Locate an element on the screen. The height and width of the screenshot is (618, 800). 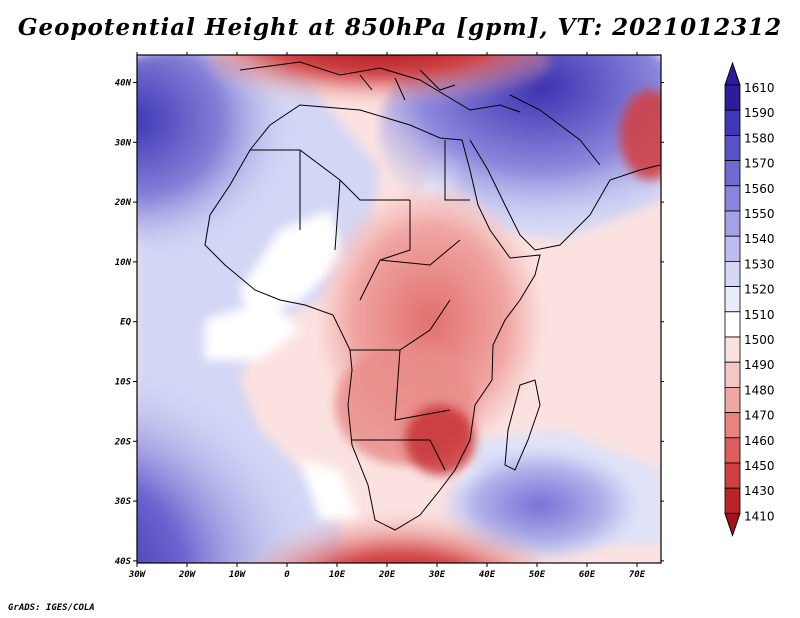
colorbar-label: 1500 is located at coordinates (759, 340).